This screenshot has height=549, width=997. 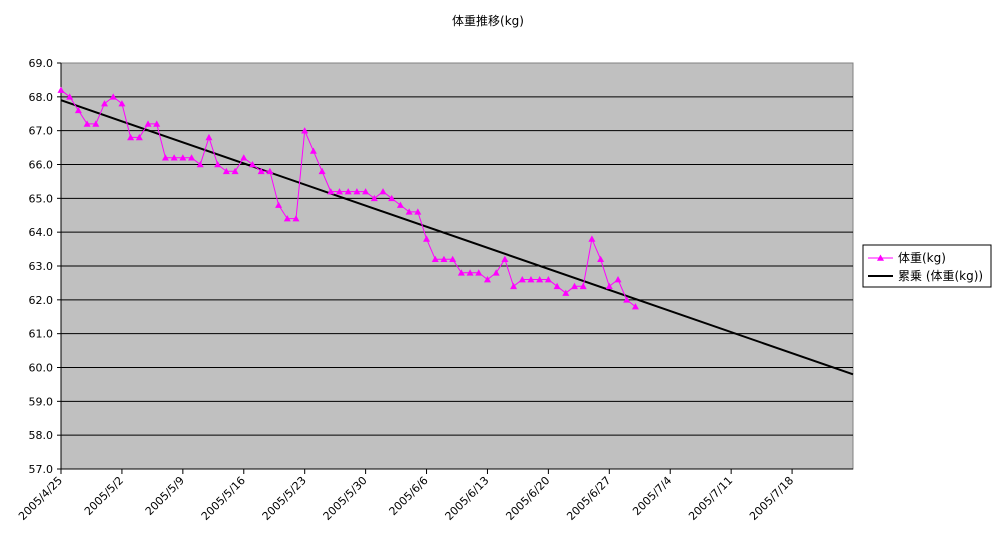 I want to click on x-tick-label: 2005/5/9, so click(x=165, y=496).